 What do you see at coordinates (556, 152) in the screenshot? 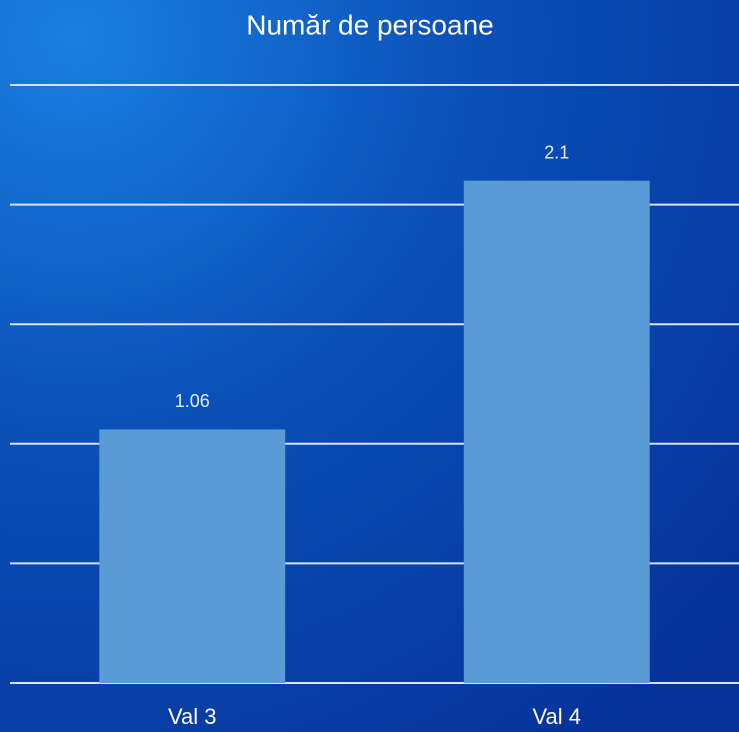
I see `data-label: 2.1` at bounding box center [556, 152].